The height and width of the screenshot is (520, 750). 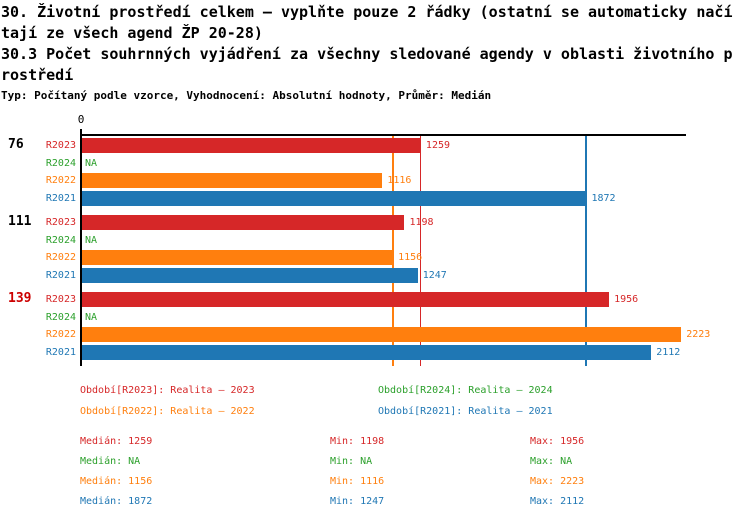 What do you see at coordinates (434, 275) in the screenshot?
I see `bar-value-label: 1247` at bounding box center [434, 275].